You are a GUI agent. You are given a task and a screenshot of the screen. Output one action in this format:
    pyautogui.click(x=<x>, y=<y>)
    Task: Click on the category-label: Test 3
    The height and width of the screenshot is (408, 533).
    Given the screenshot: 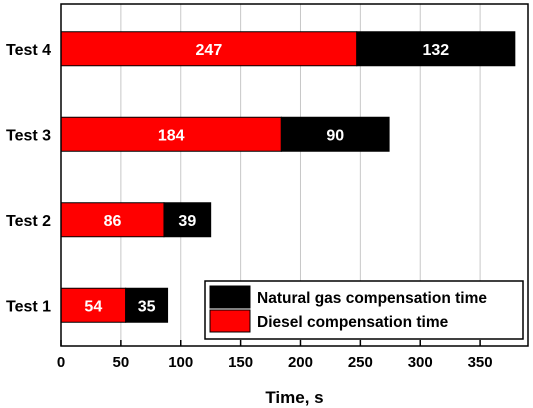 What is the action you would take?
    pyautogui.click(x=28, y=135)
    